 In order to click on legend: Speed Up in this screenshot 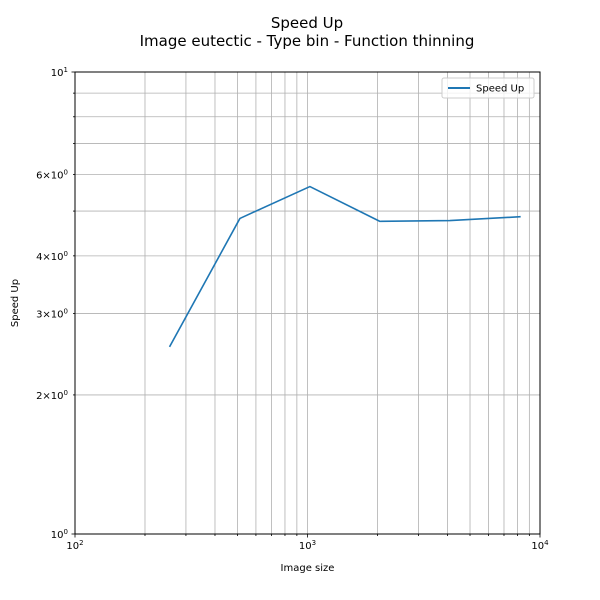, I will do `click(488, 88)`.